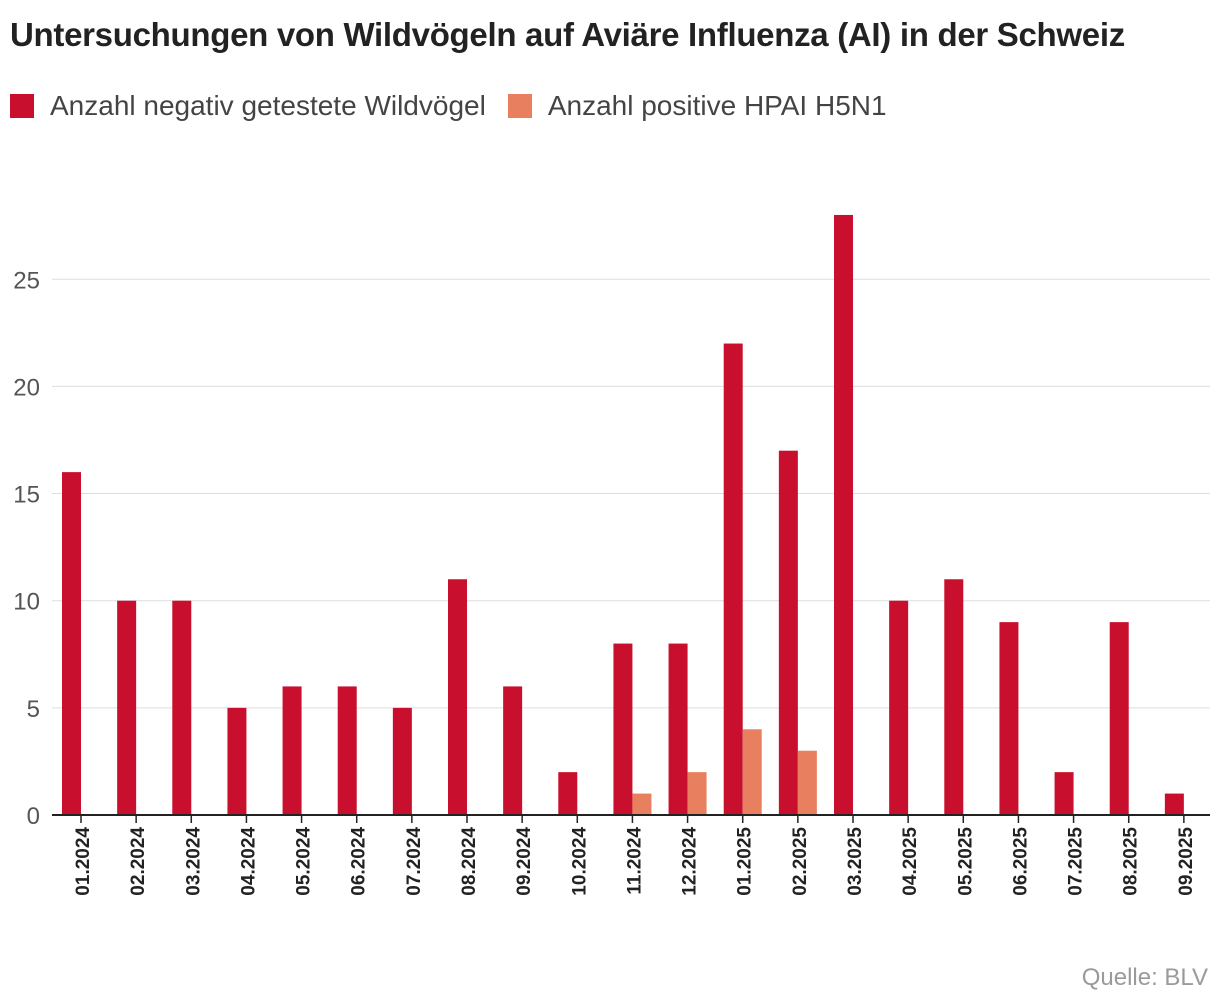 The image size is (1220, 1006). I want to click on x-tick-label: 08.2025, so click(1131, 861).